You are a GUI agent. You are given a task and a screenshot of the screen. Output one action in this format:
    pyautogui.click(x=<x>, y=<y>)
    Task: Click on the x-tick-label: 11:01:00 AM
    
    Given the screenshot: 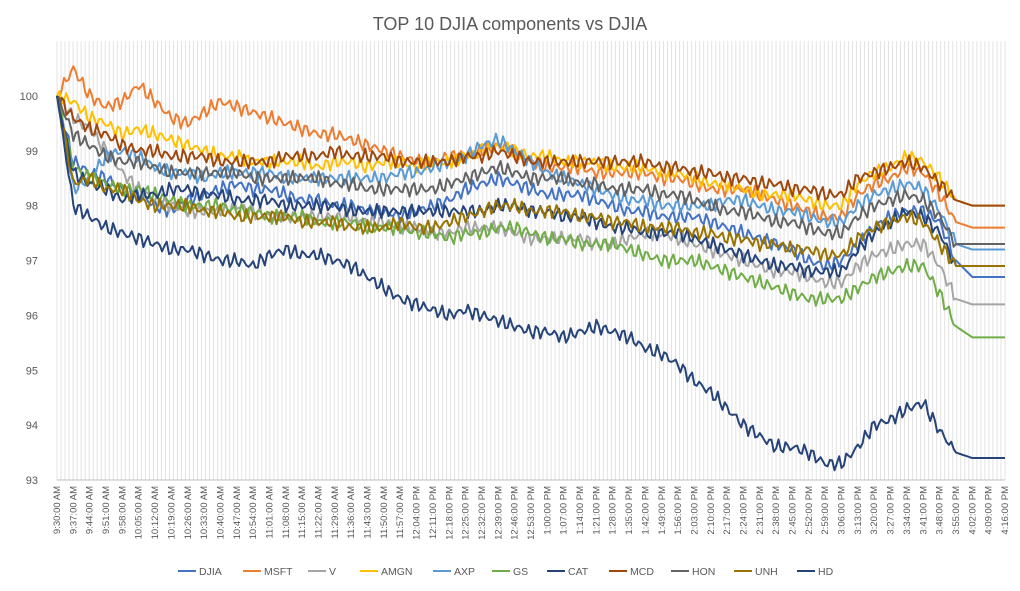 What is the action you would take?
    pyautogui.click(x=269, y=512)
    